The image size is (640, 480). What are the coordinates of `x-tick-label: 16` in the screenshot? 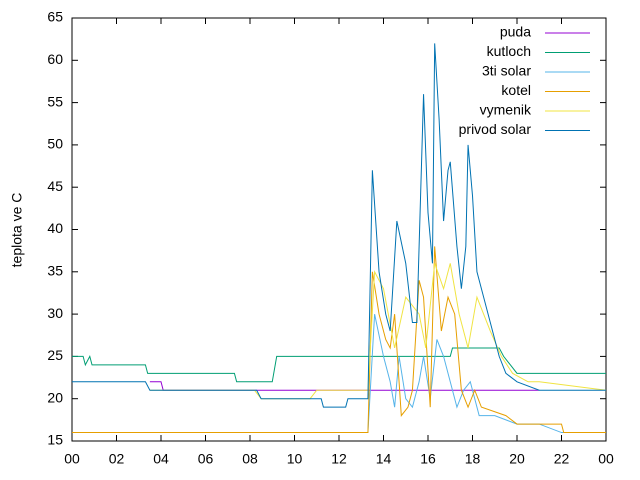 It's located at (428, 459).